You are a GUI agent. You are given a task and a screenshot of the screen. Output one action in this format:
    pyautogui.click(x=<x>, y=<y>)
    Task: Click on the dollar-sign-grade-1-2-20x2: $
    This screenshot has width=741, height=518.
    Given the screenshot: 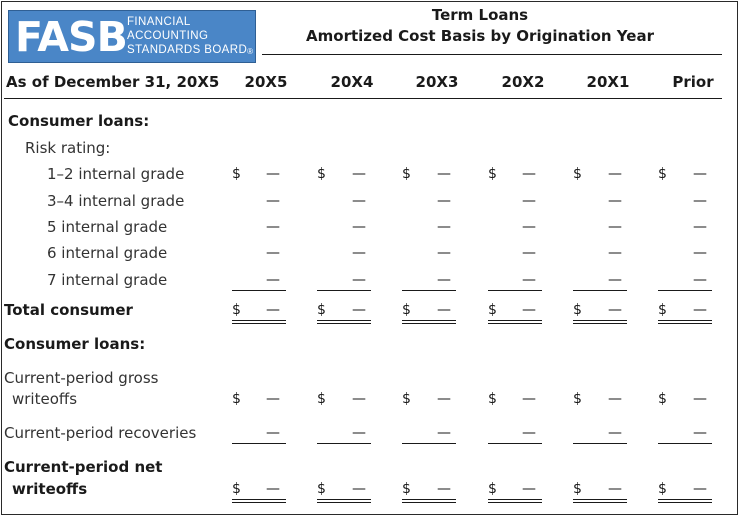 What is the action you would take?
    pyautogui.click(x=492, y=174)
    